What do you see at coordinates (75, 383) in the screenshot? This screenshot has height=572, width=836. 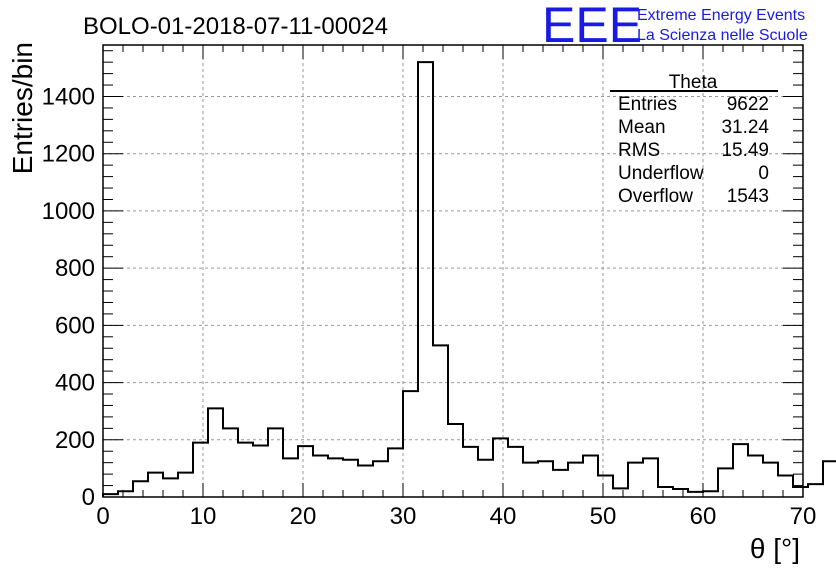 I see `y-tick-label: 400` at bounding box center [75, 383].